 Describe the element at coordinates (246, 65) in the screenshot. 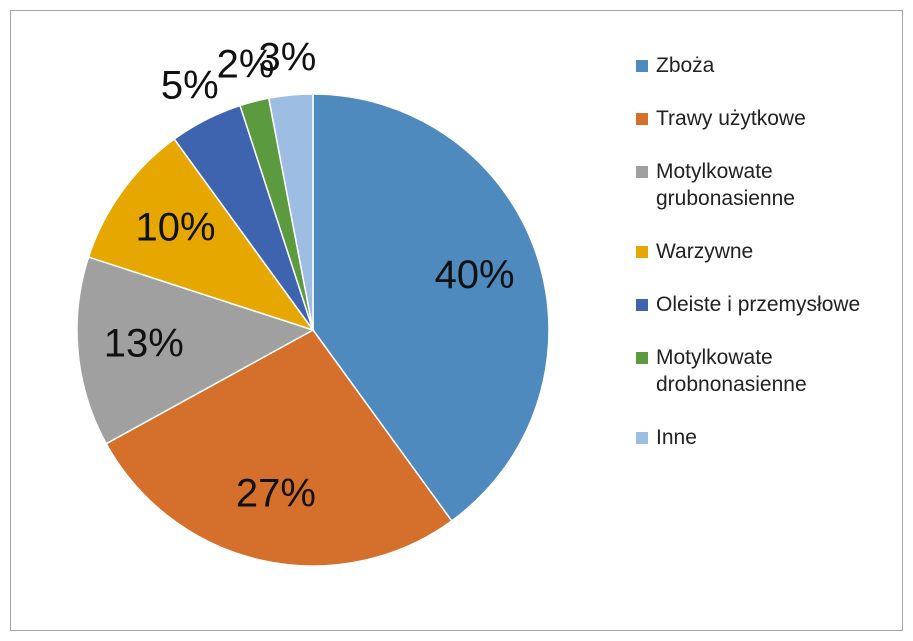

I see `data-label: 2%` at that location.